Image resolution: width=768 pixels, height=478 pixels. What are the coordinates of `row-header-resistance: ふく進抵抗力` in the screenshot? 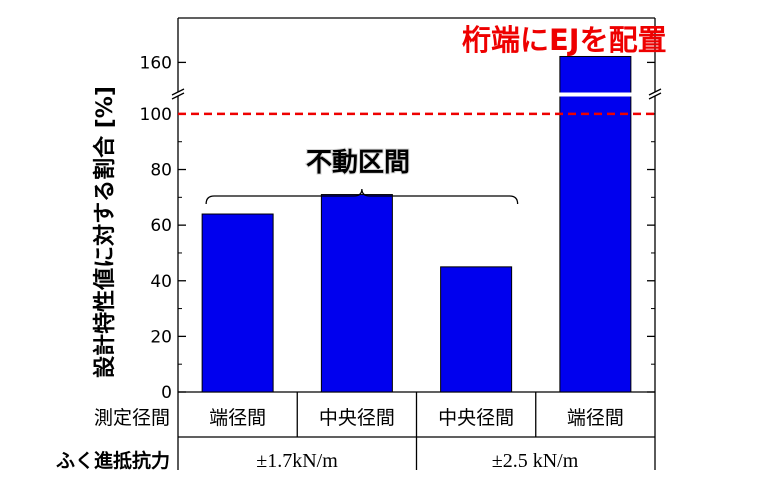 It's located at (113, 460).